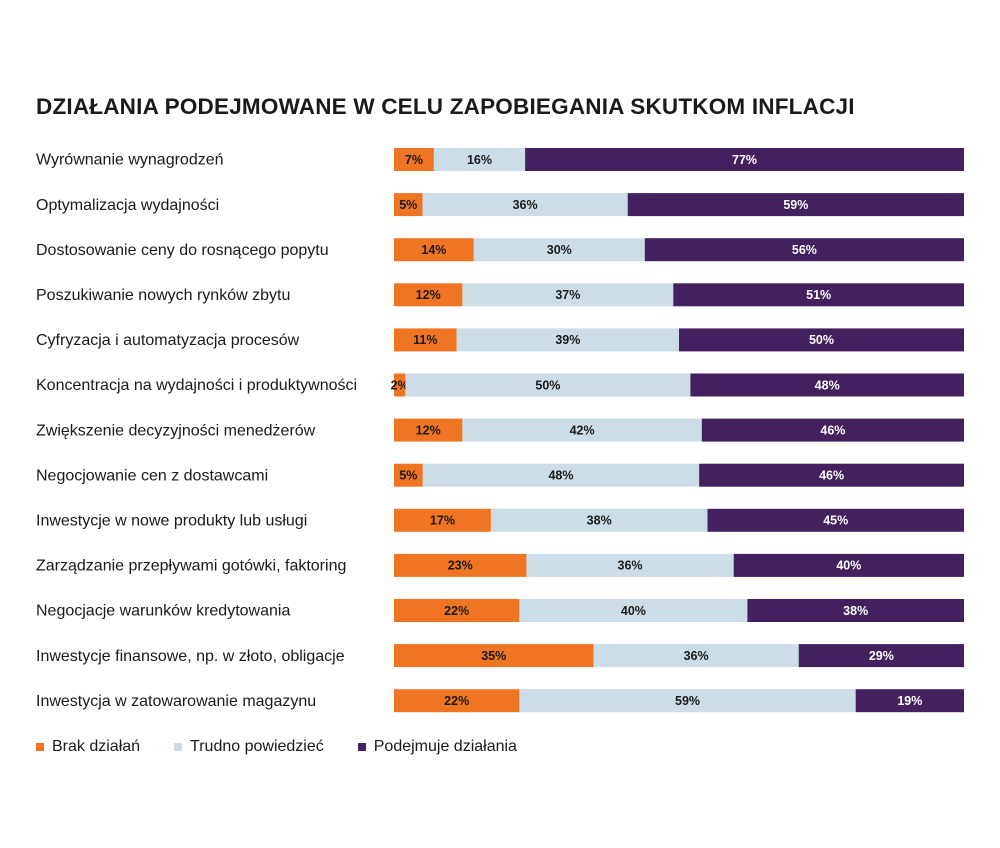 Image resolution: width=1000 pixels, height=848 pixels. Describe the element at coordinates (414, 160) in the screenshot. I see `value-label: 7%` at that location.